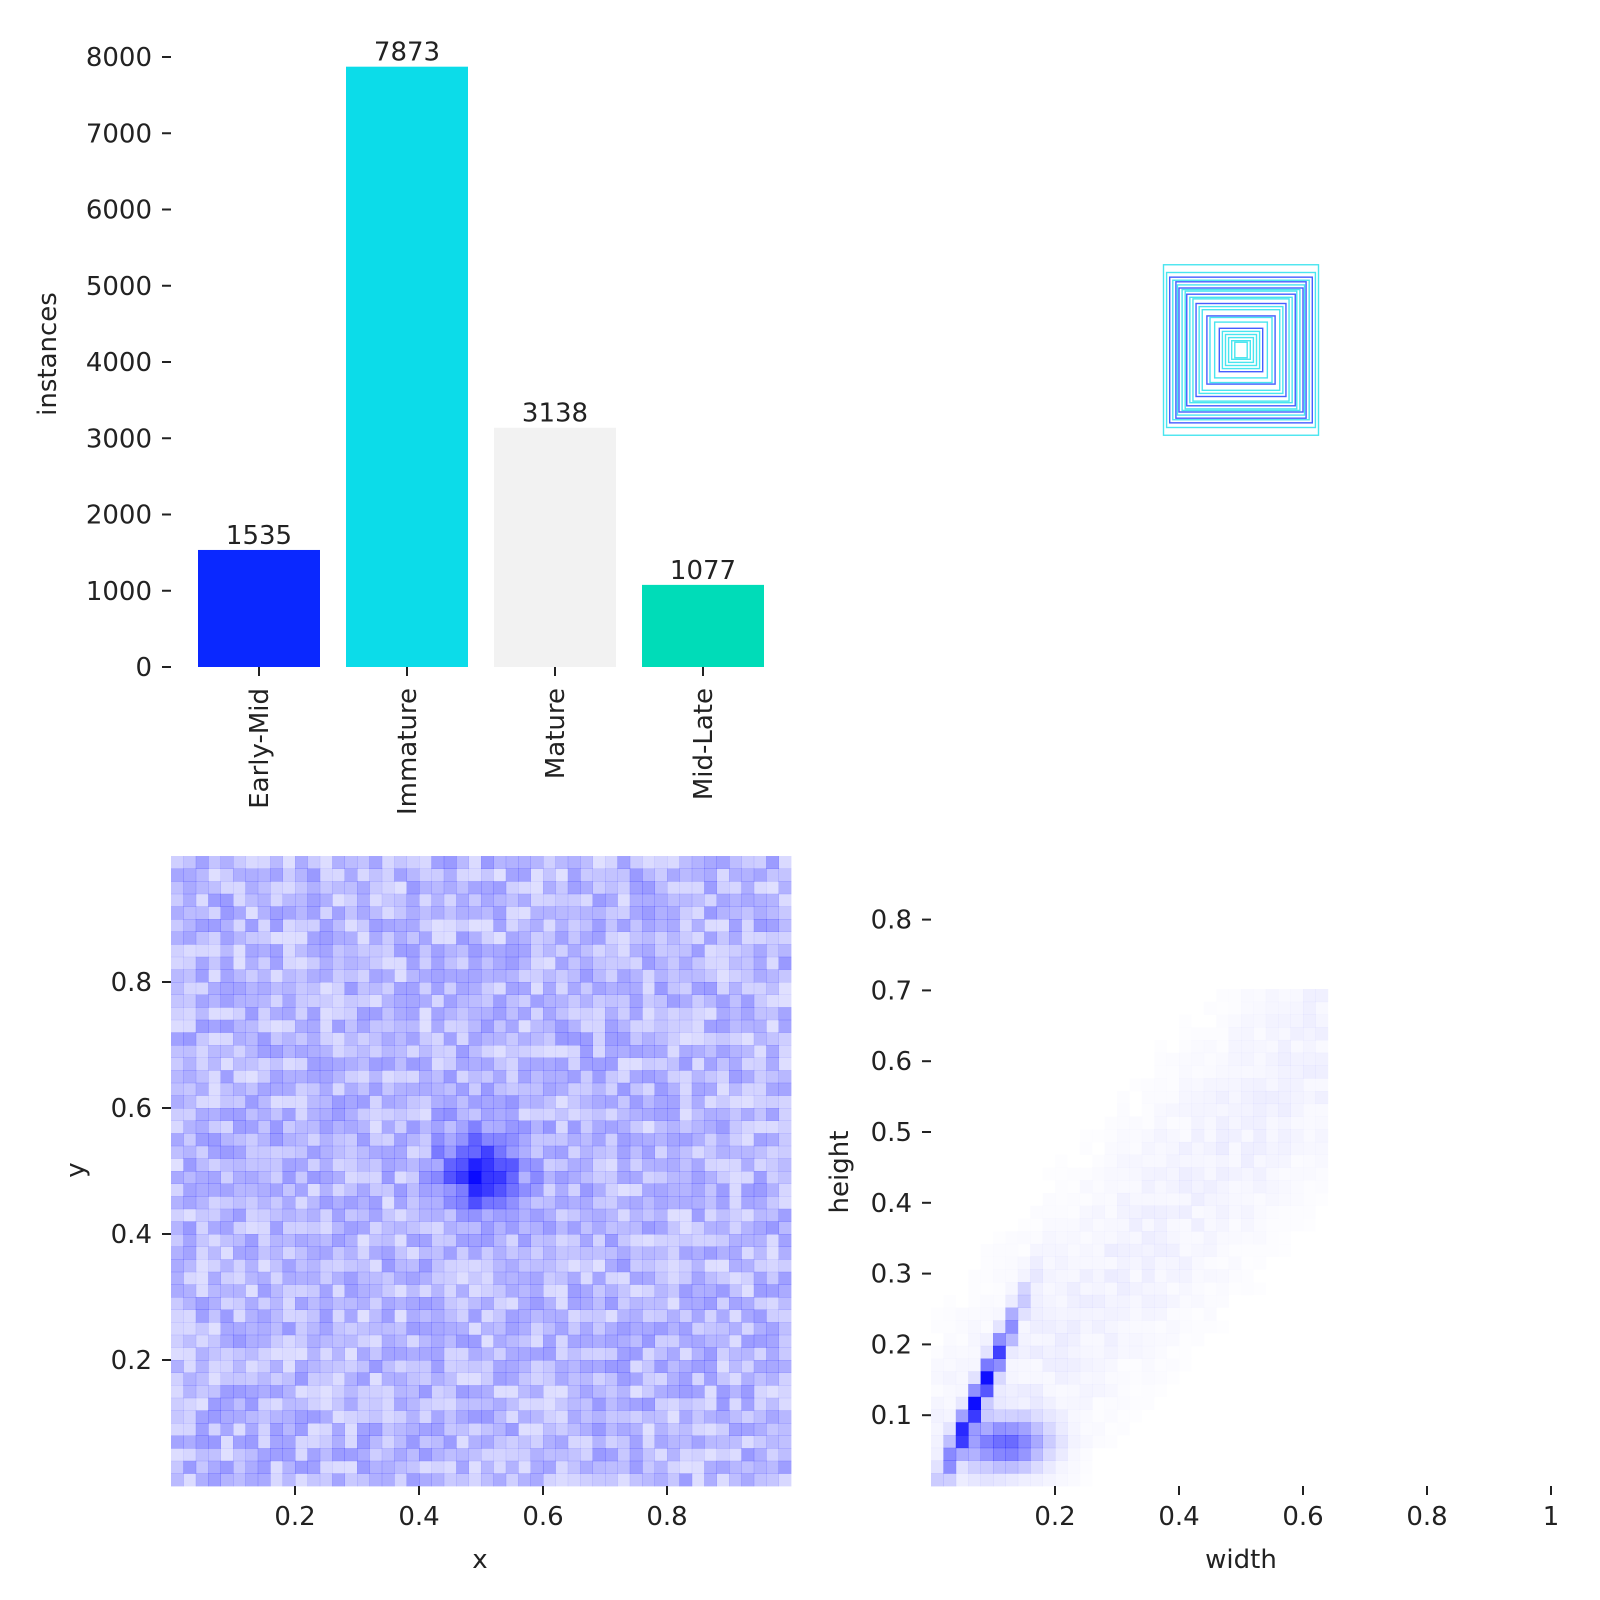 The height and width of the screenshot is (1600, 1600). Describe the element at coordinates (119, 58) in the screenshot. I see `bar-y-tick-label: 8000` at that location.